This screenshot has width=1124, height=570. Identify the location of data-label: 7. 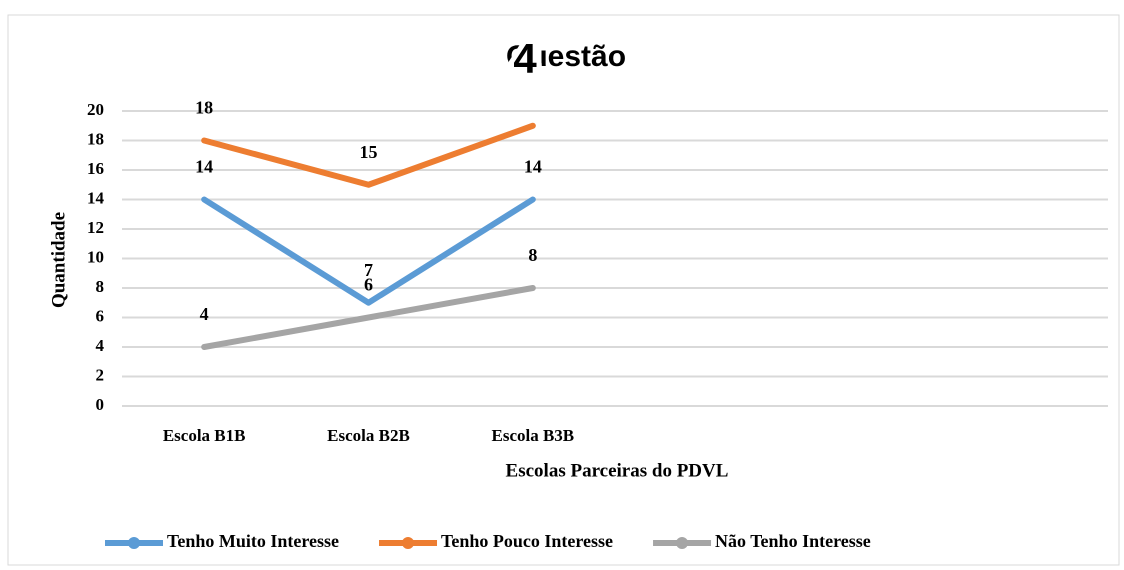
(368, 270).